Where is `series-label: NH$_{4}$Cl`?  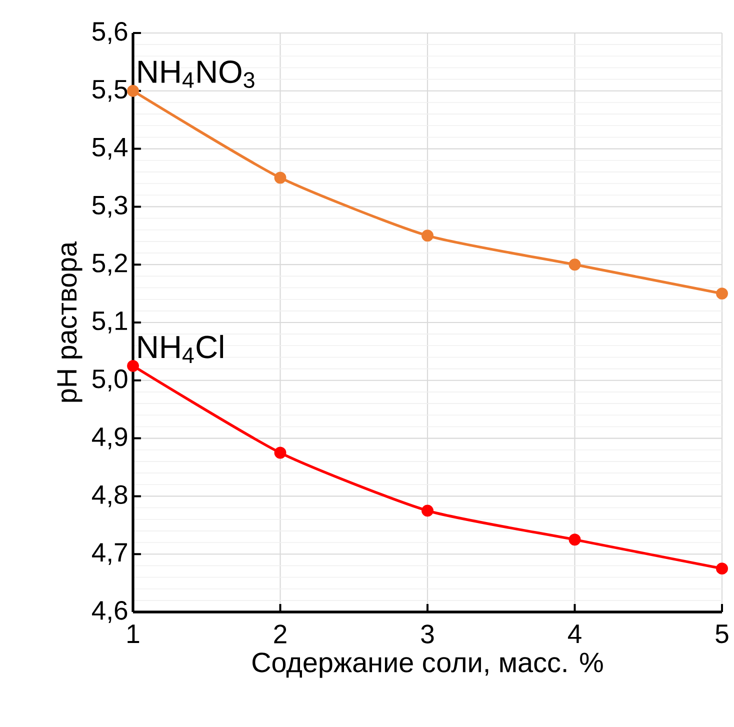
series-label: NH$_{4}$Cl is located at coordinates (181, 348).